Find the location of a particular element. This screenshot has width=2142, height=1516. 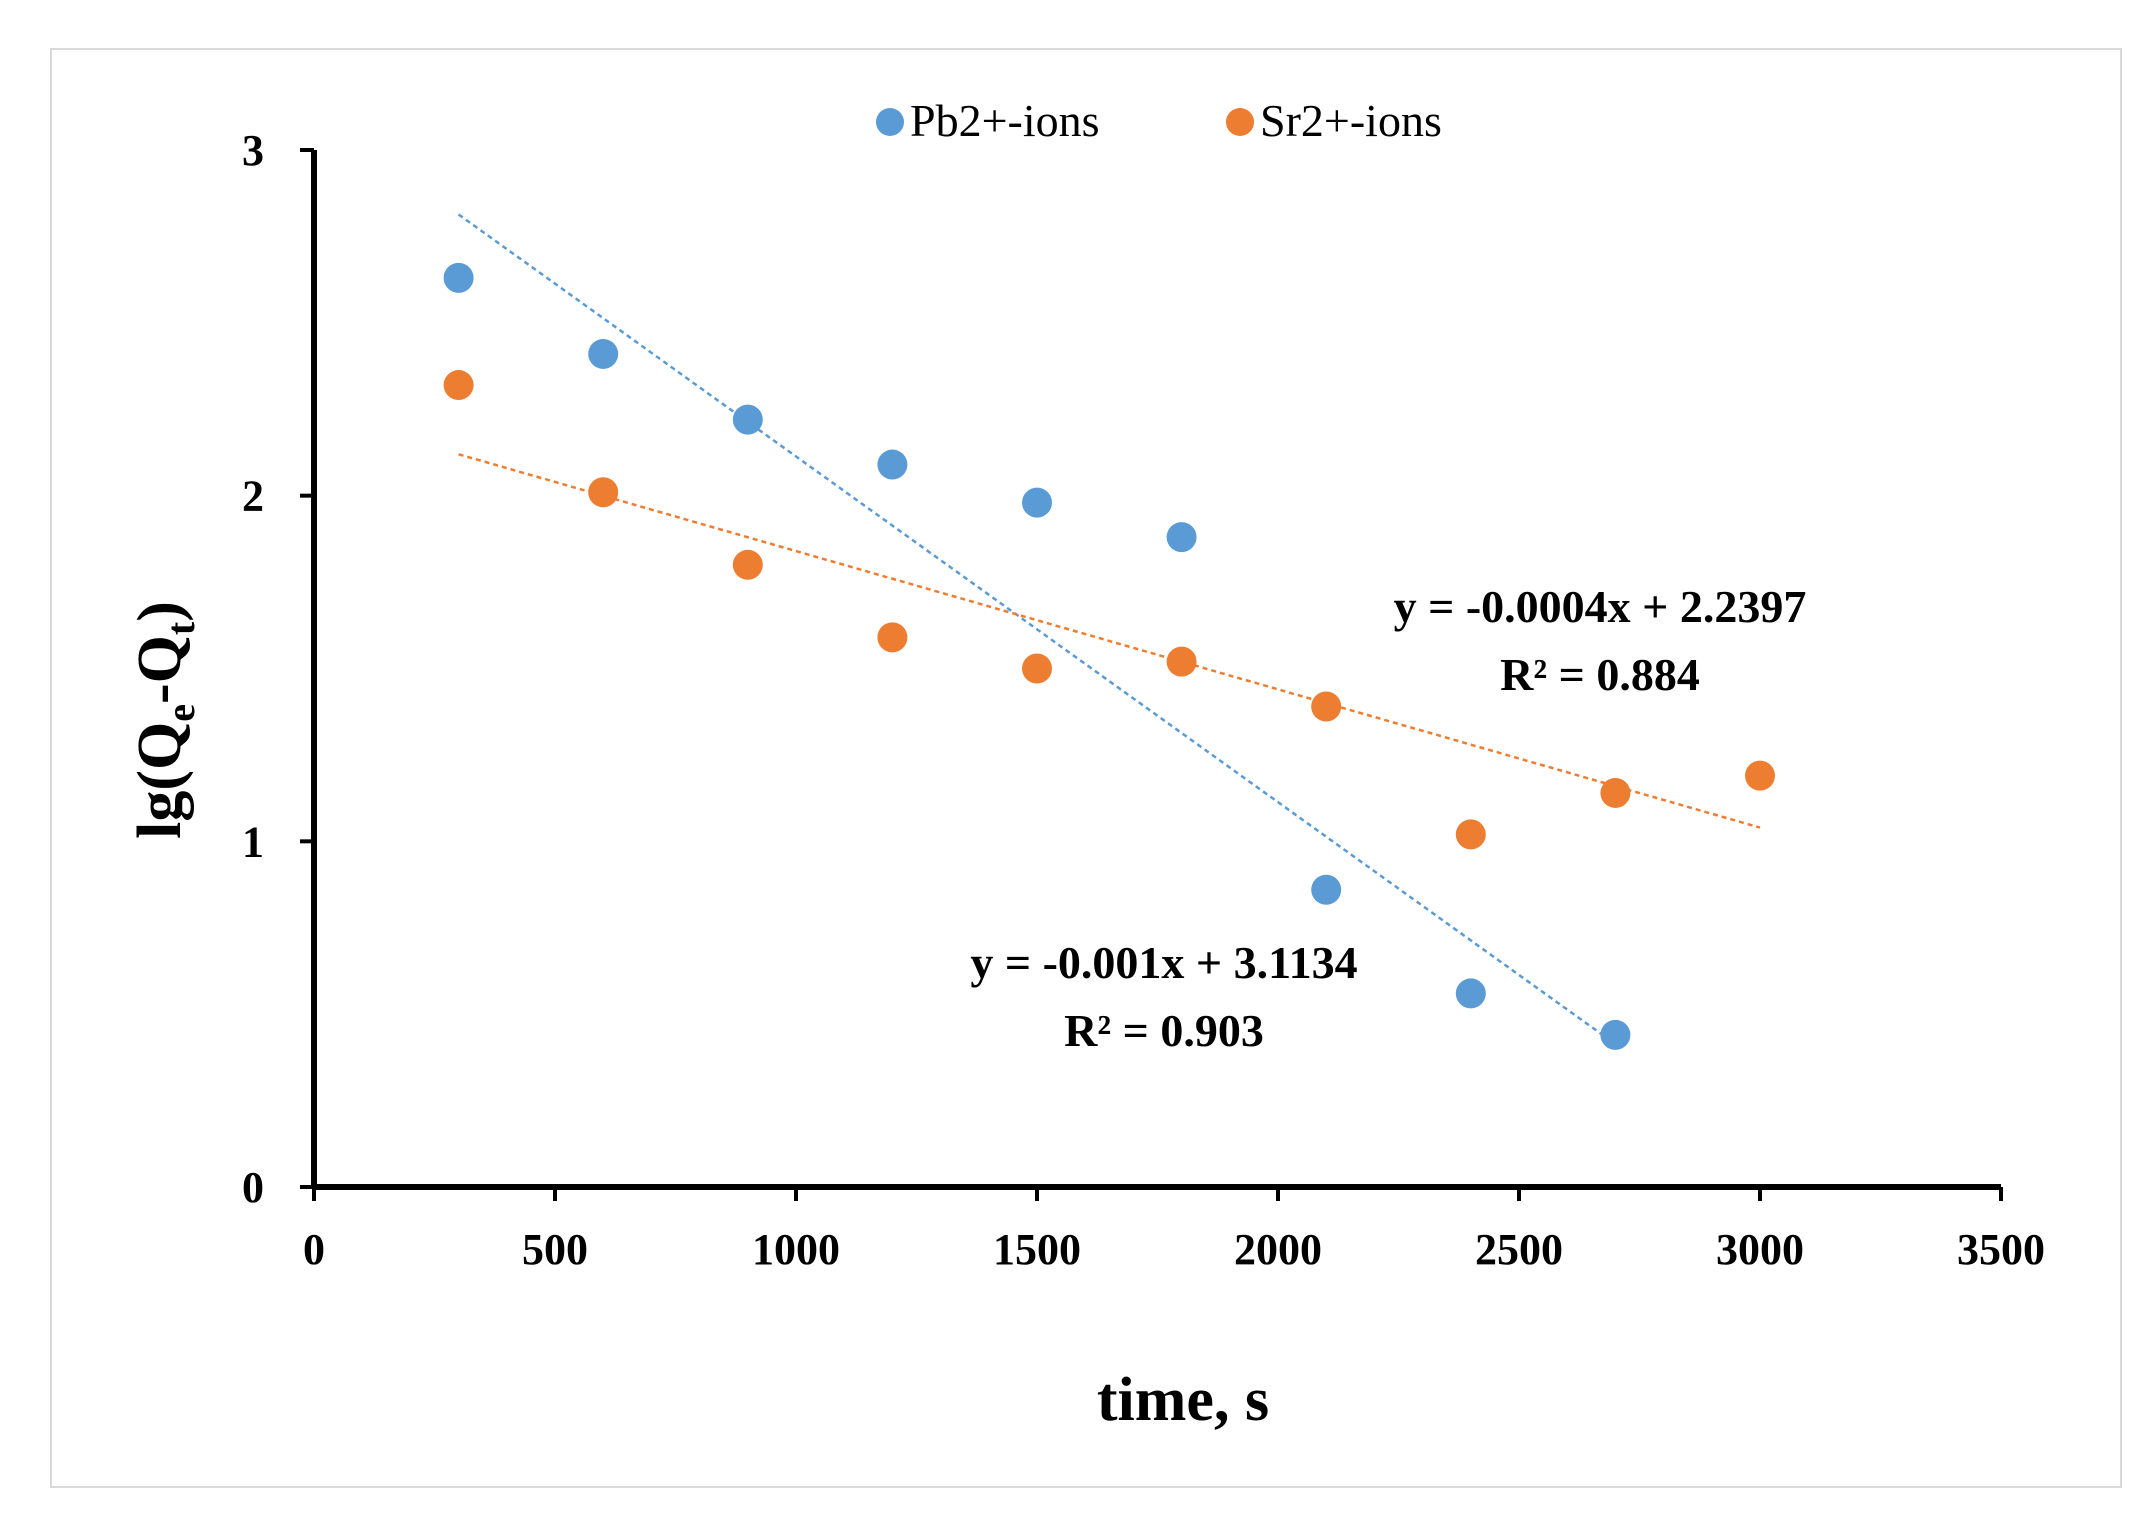

sr-equation: y = -0.0004x + 2.2397 is located at coordinates (1600, 606).